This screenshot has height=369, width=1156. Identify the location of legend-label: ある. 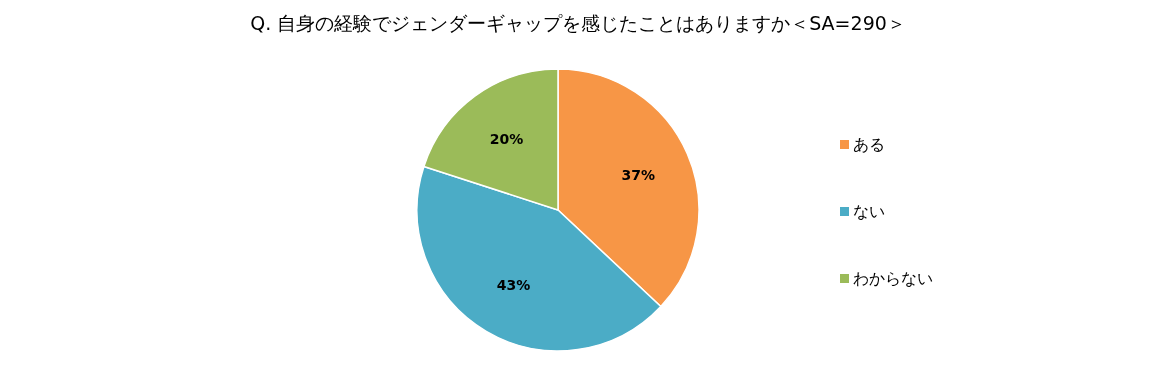
(869, 144).